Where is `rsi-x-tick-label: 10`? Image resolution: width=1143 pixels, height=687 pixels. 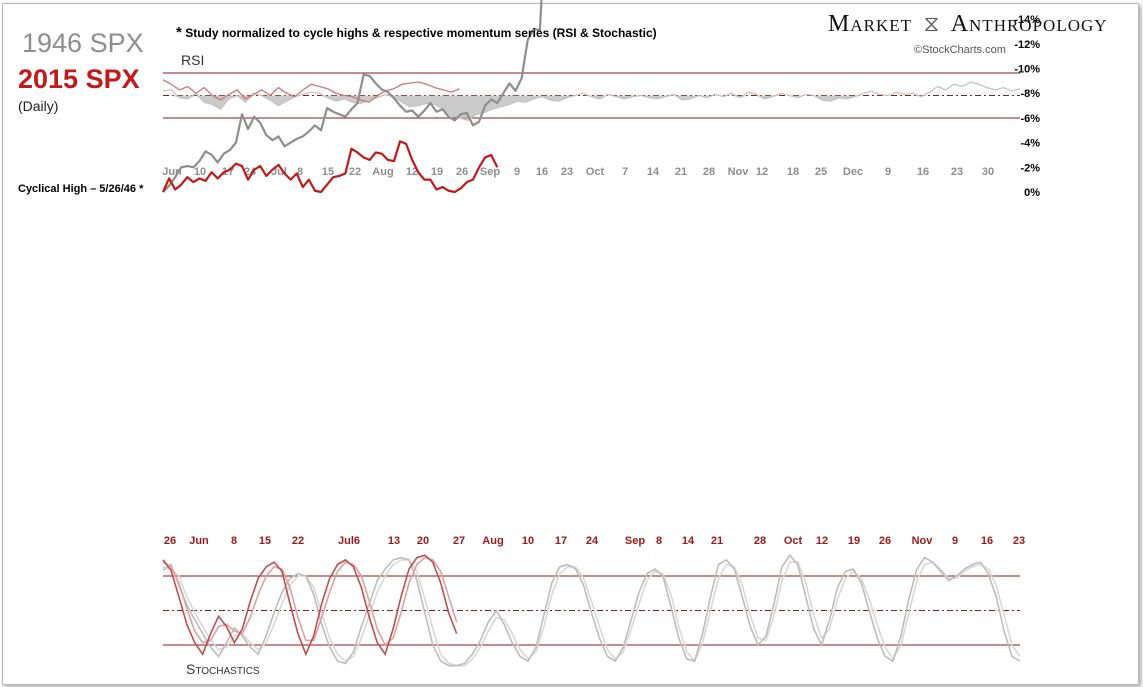
rsi-x-tick-label: 10 is located at coordinates (200, 172).